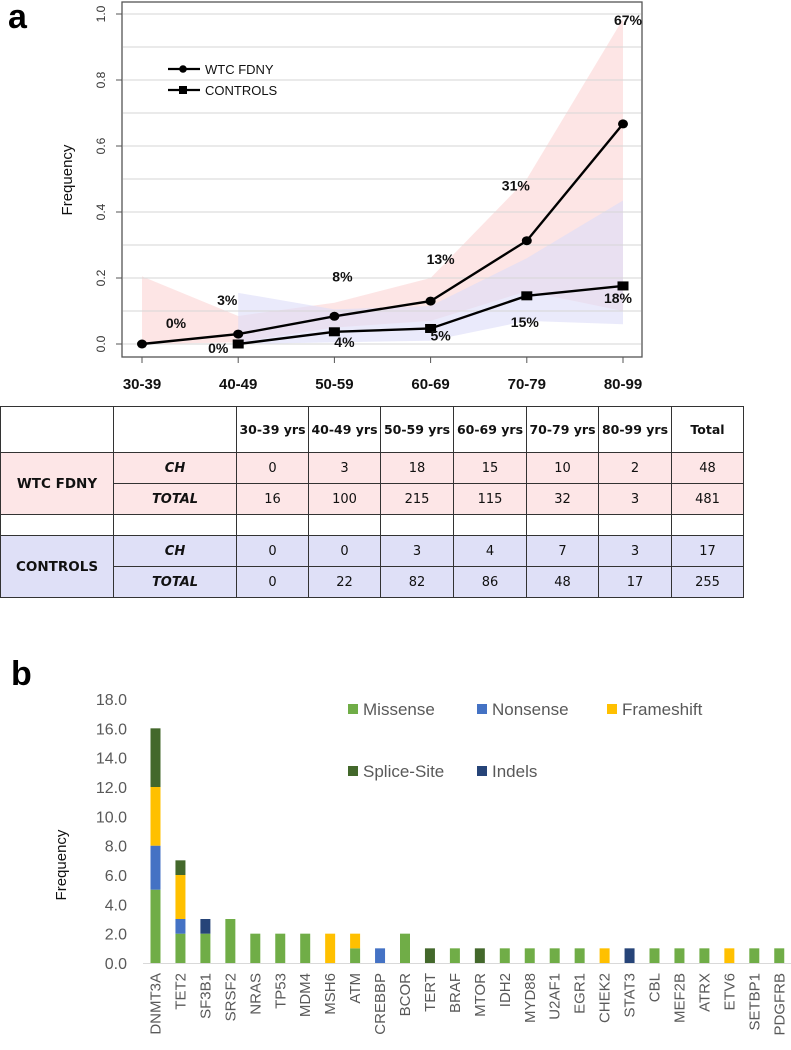 The width and height of the screenshot is (791, 1050). What do you see at coordinates (562, 468) in the screenshot?
I see `table-cell: 10` at bounding box center [562, 468].